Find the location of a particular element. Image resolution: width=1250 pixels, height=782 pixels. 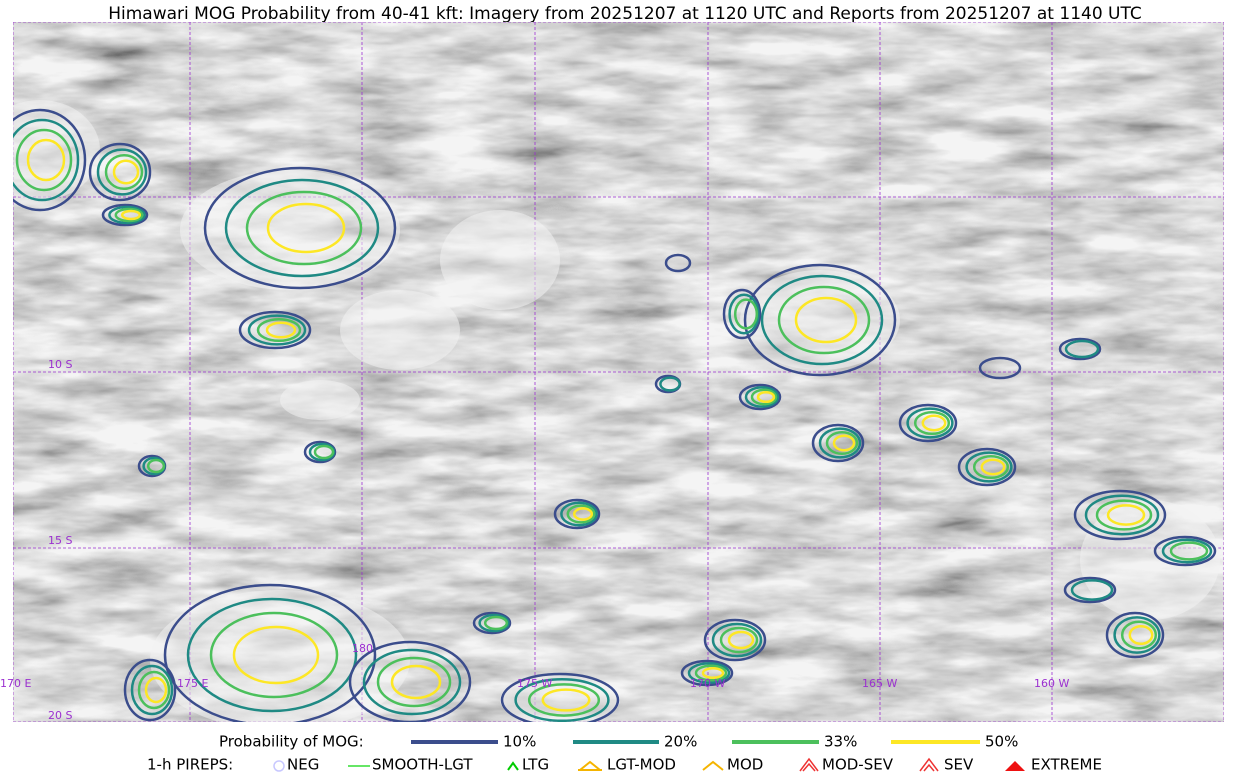

neg-icon is located at coordinates (279, 766).